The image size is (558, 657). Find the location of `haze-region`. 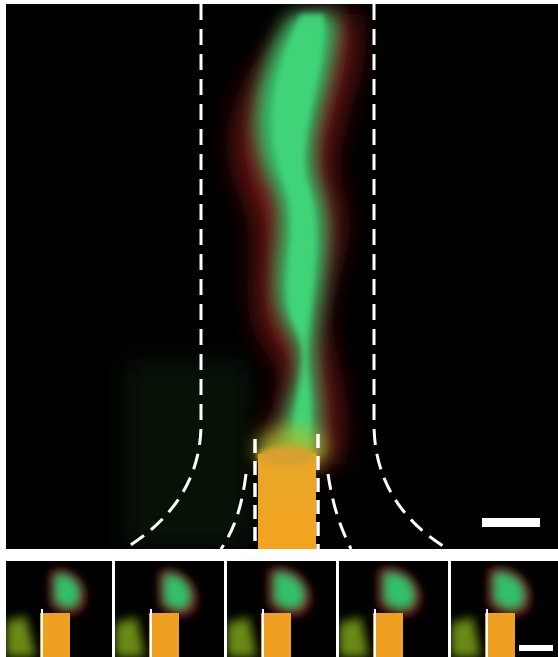

haze-region is located at coordinates (188, 454).